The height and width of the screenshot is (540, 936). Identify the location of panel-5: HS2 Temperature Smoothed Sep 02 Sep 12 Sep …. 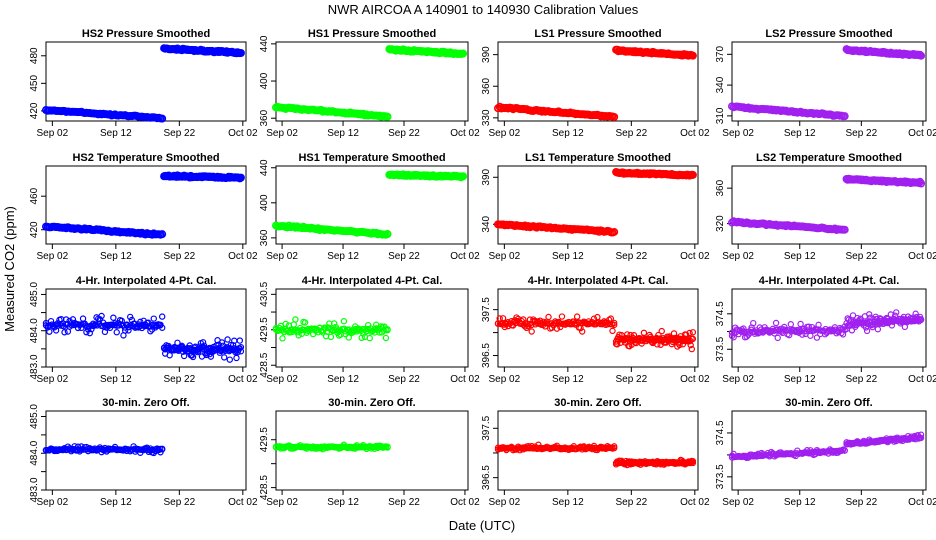
(143, 207).